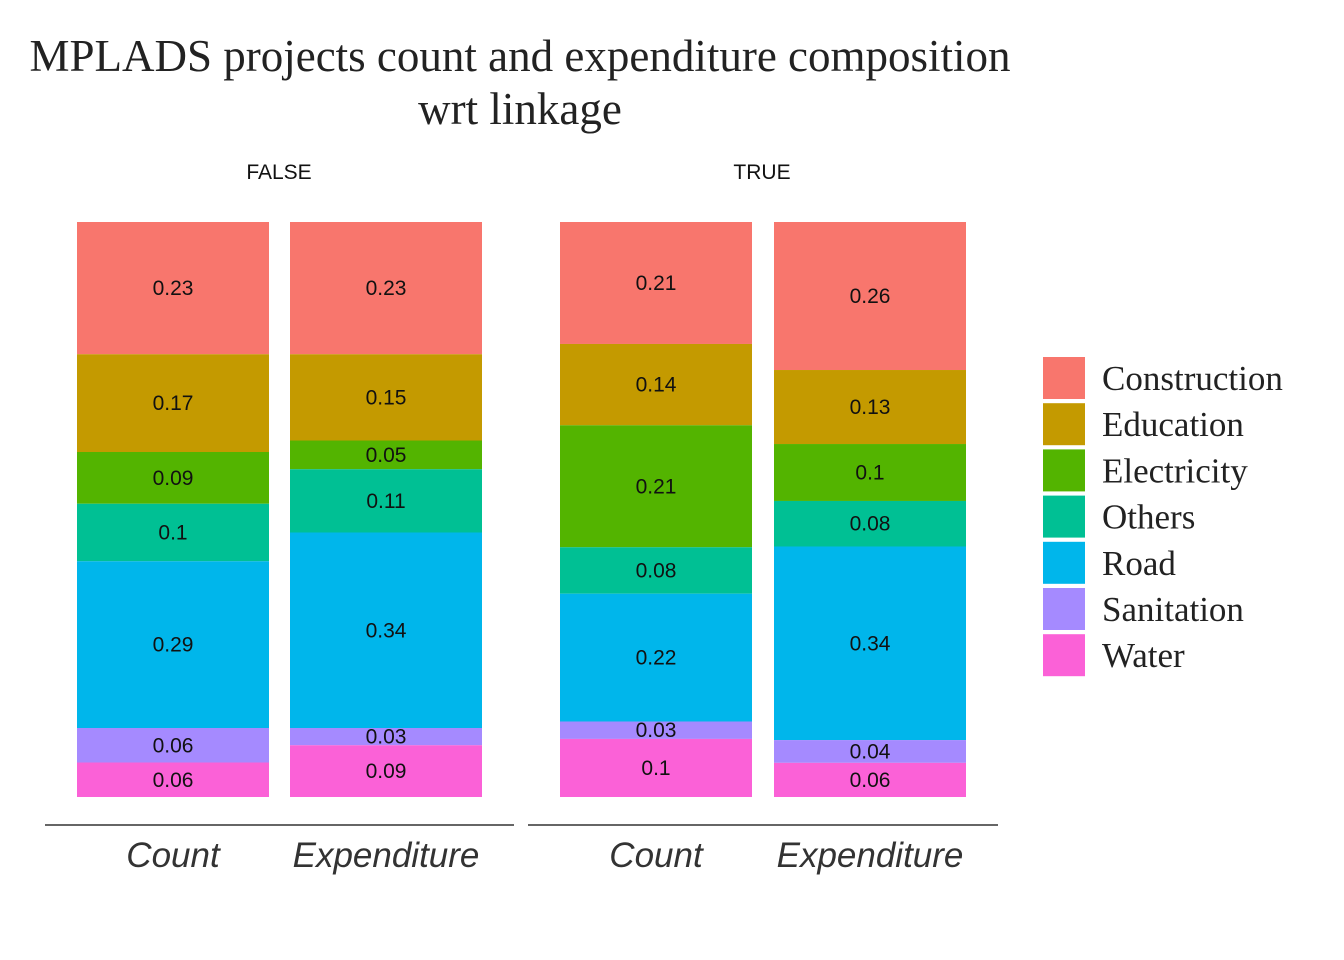 The height and width of the screenshot is (960, 1344). I want to click on legend-label-electricity: Electricity, so click(1175, 470).